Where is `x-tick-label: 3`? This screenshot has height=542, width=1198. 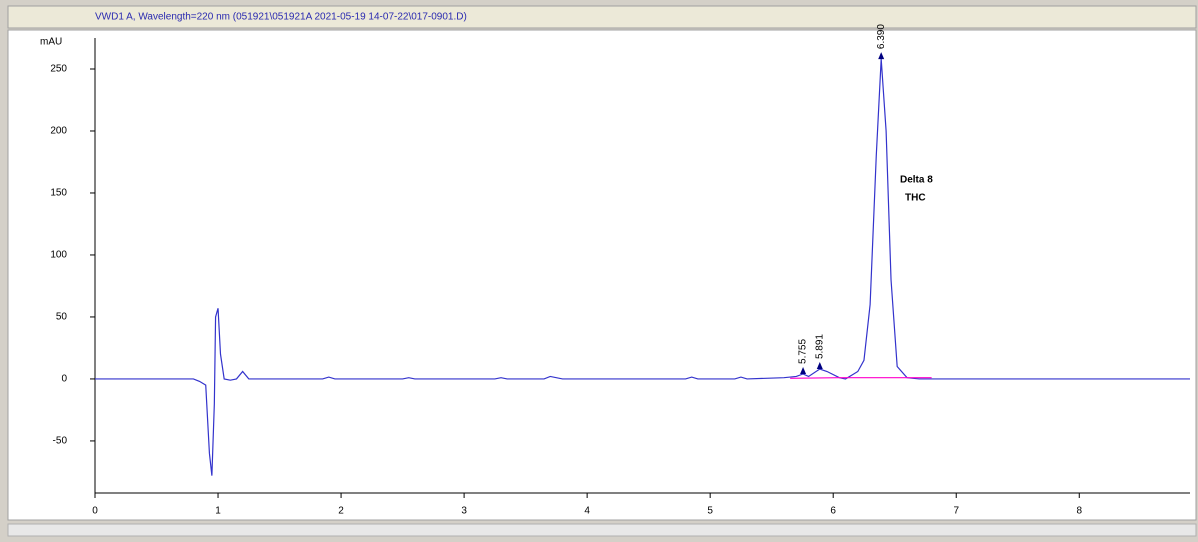
x-tick-label: 3 is located at coordinates (464, 511).